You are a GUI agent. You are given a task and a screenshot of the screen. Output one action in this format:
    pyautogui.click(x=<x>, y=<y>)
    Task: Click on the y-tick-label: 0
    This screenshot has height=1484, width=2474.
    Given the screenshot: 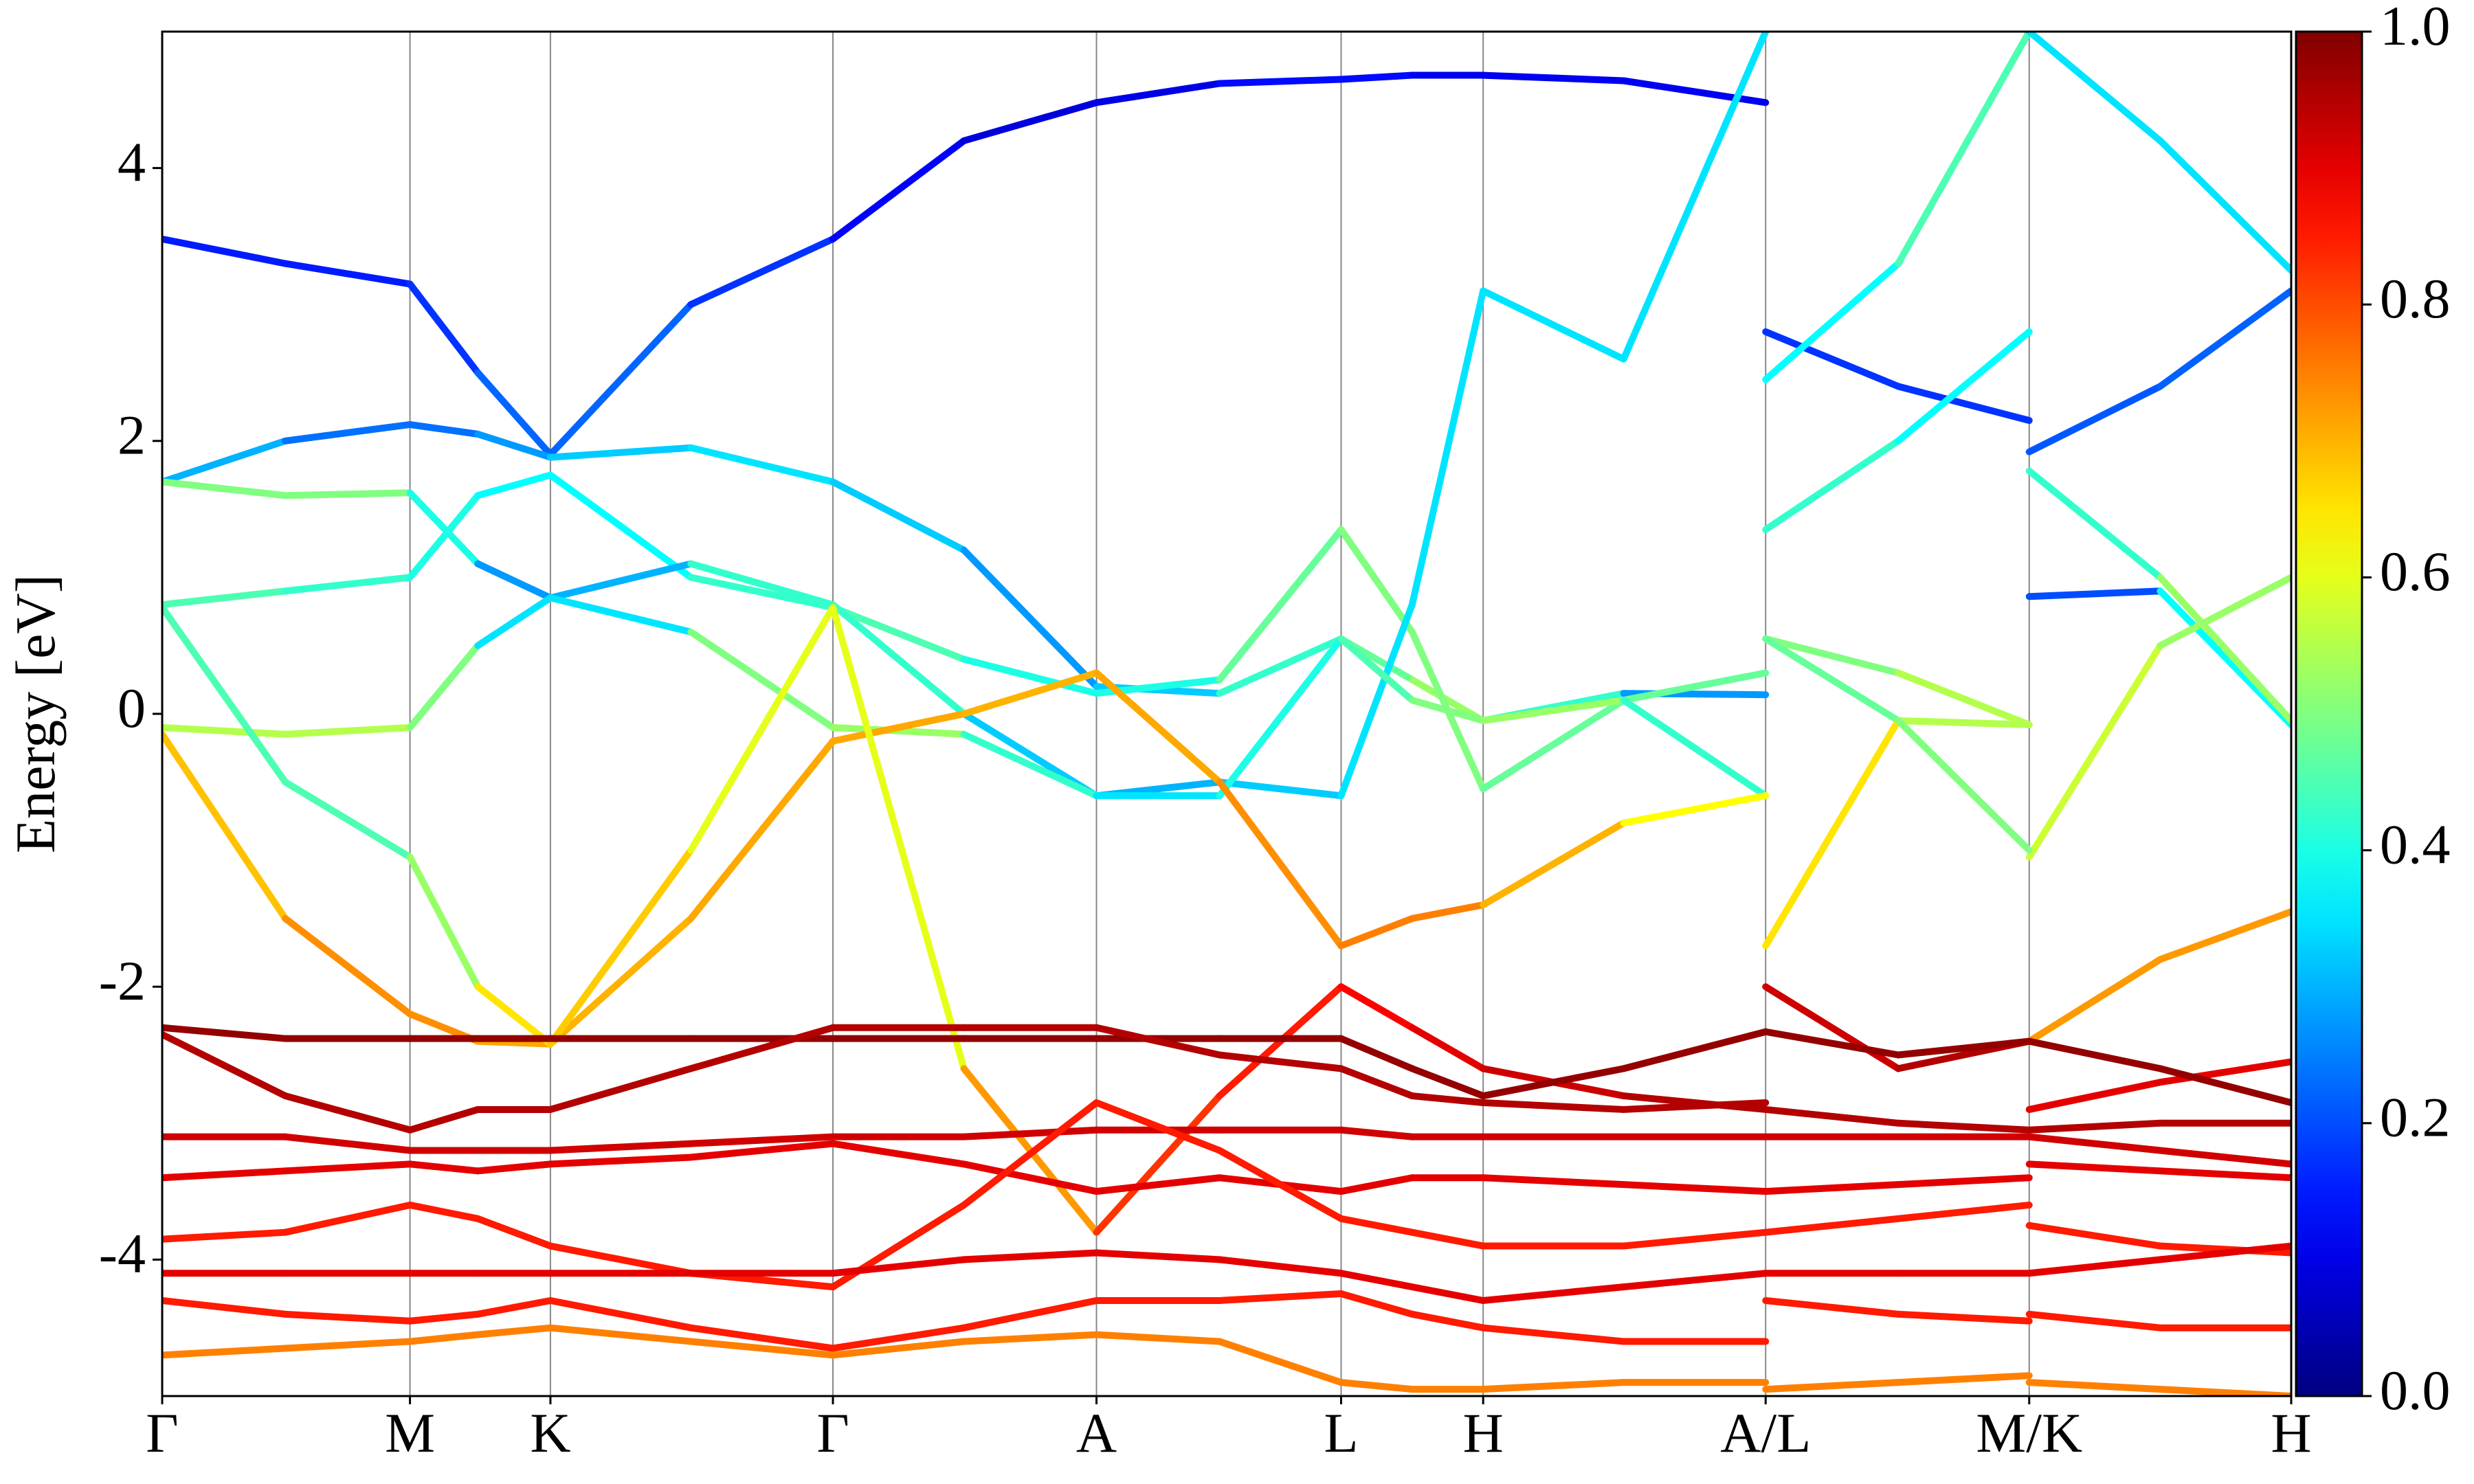 What is the action you would take?
    pyautogui.click(x=132, y=708)
    